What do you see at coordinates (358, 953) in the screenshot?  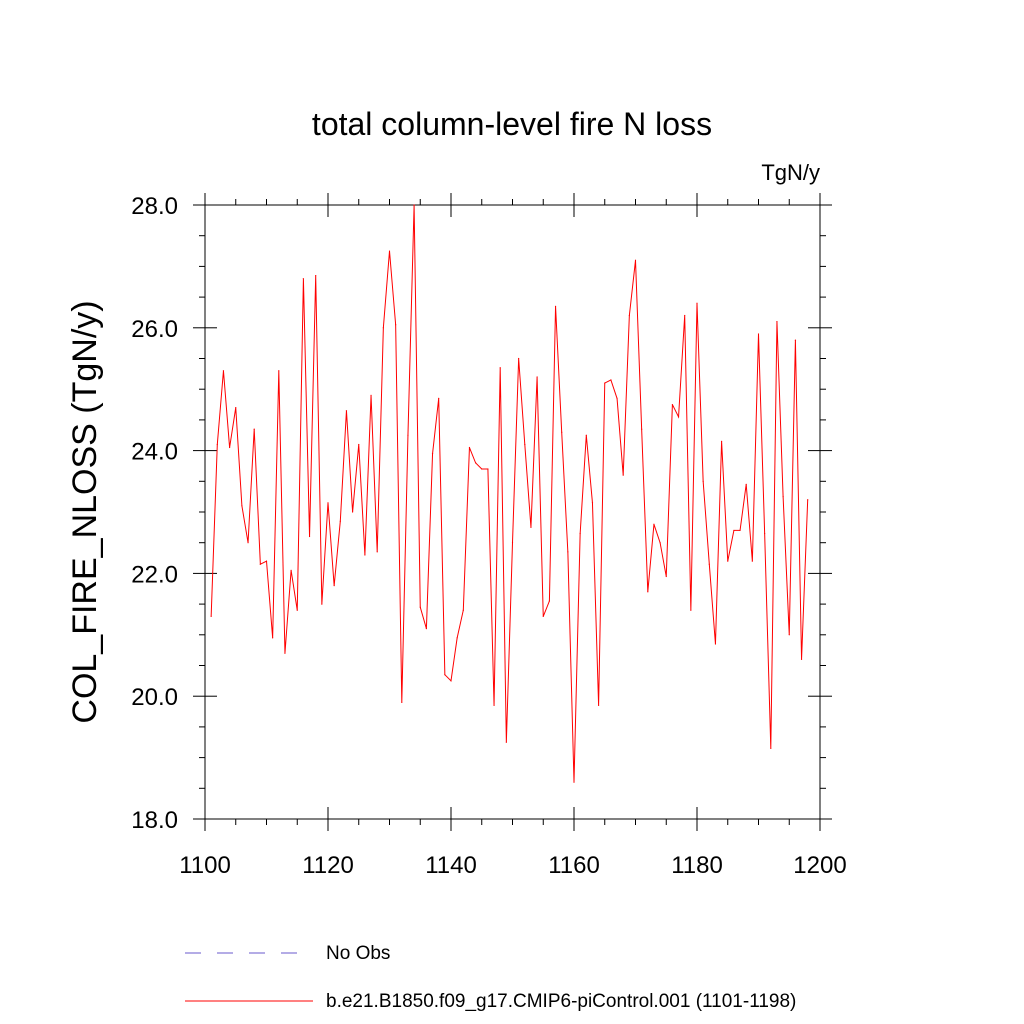 I see `legend-label-no-obs: No Obs` at bounding box center [358, 953].